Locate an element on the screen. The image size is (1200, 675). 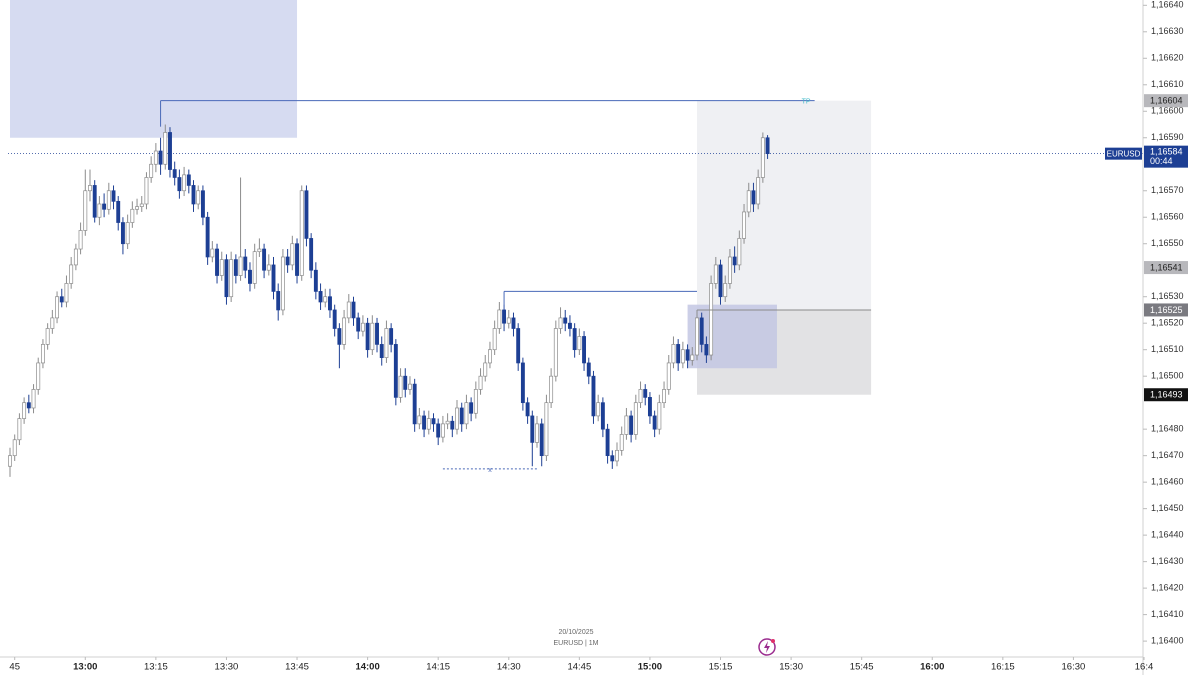
y-tick-label: 1,16510 is located at coordinates (1167, 349).